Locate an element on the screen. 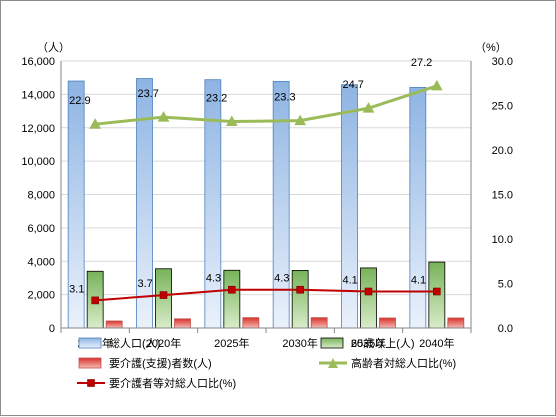  legend-elderly-ratio: 高齢者対総人口比(%) is located at coordinates (387, 363).